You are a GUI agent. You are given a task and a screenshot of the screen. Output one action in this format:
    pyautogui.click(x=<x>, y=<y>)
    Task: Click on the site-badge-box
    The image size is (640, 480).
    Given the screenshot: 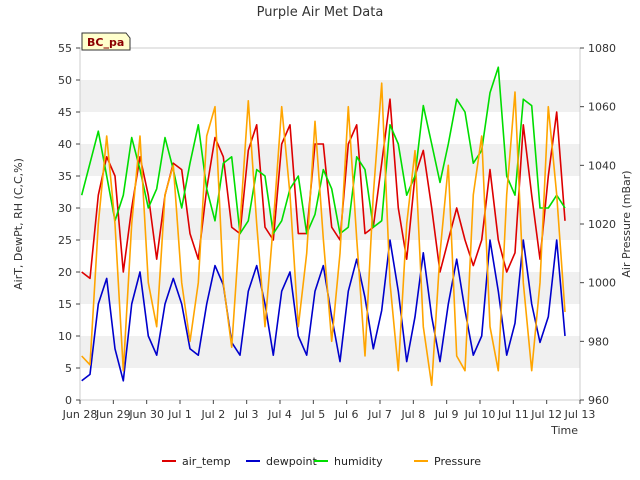 What is the action you would take?
    pyautogui.click(x=106, y=41)
    